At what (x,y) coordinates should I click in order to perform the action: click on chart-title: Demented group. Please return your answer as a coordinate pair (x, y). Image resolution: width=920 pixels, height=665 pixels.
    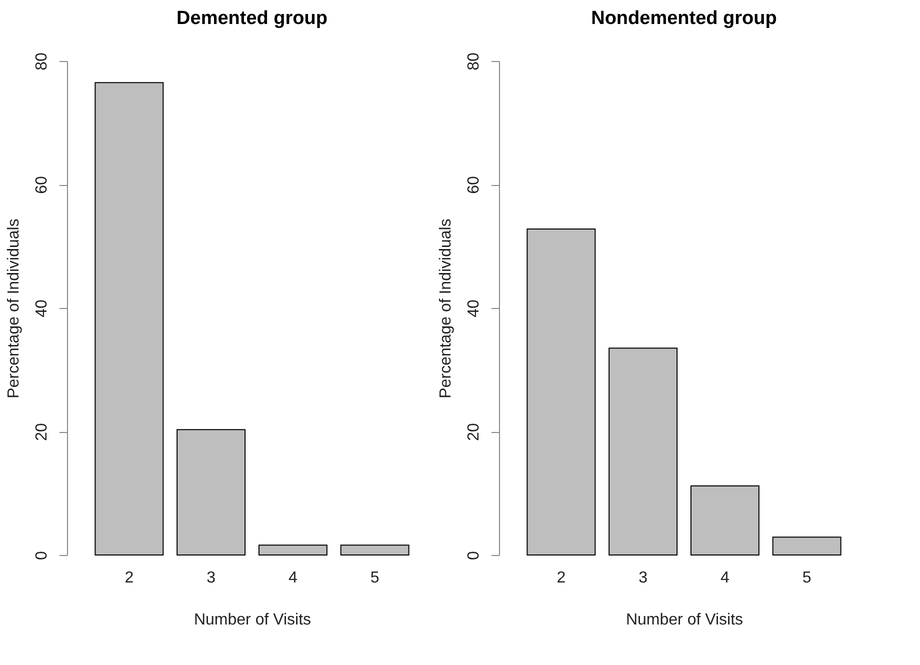
    Looking at the image, I should click on (252, 19).